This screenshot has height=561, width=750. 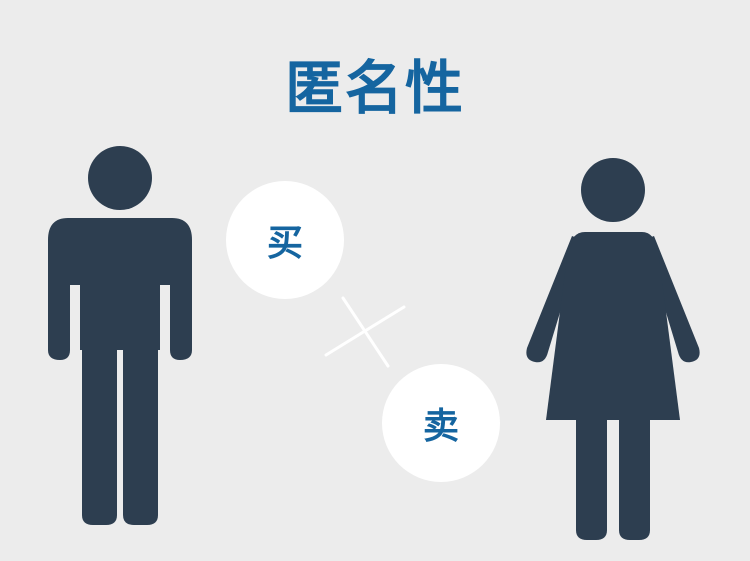 I want to click on exchange-cross-icon, so click(x=365, y=332).